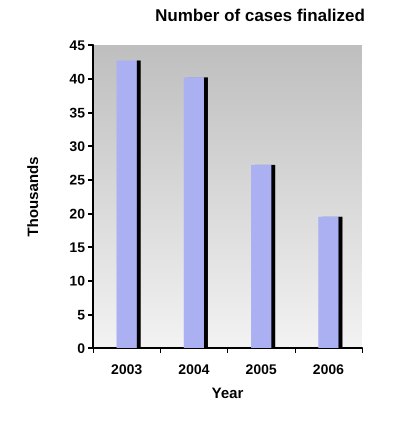  What do you see at coordinates (77, 247) in the screenshot?
I see `y-tick-label: 15` at bounding box center [77, 247].